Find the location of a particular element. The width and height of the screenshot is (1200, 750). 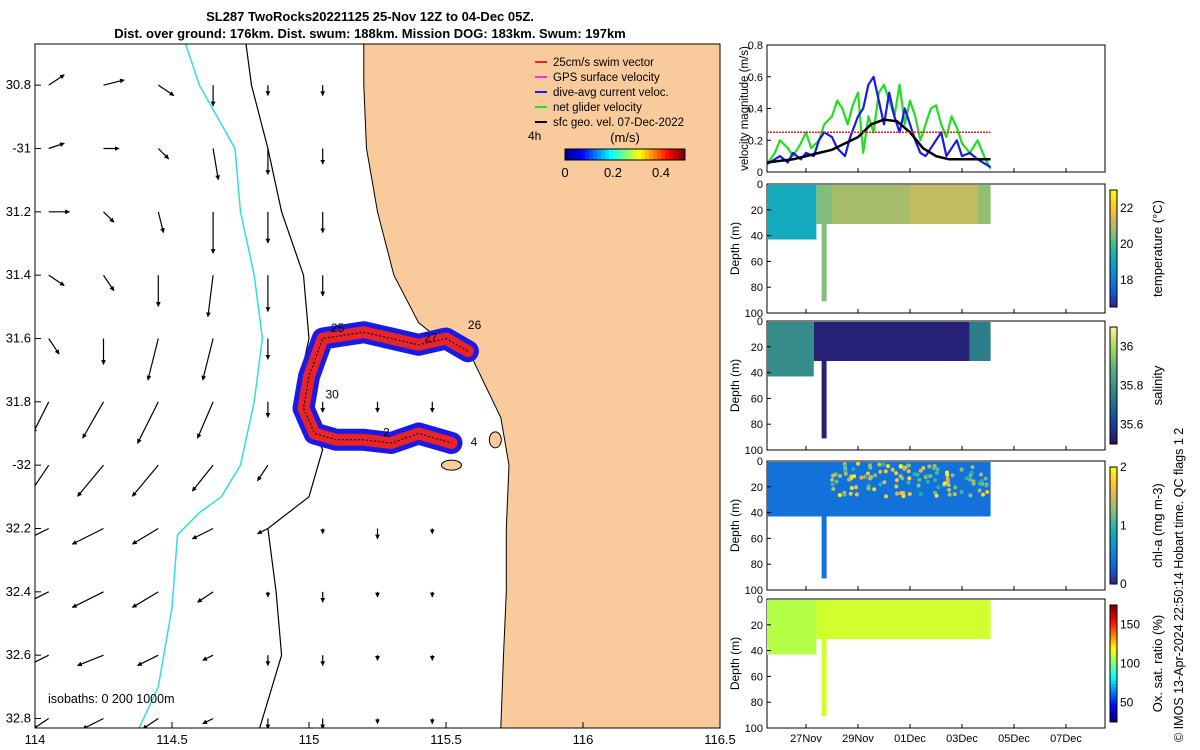

time-axis-tick-label: 05Dec is located at coordinates (1014, 739).